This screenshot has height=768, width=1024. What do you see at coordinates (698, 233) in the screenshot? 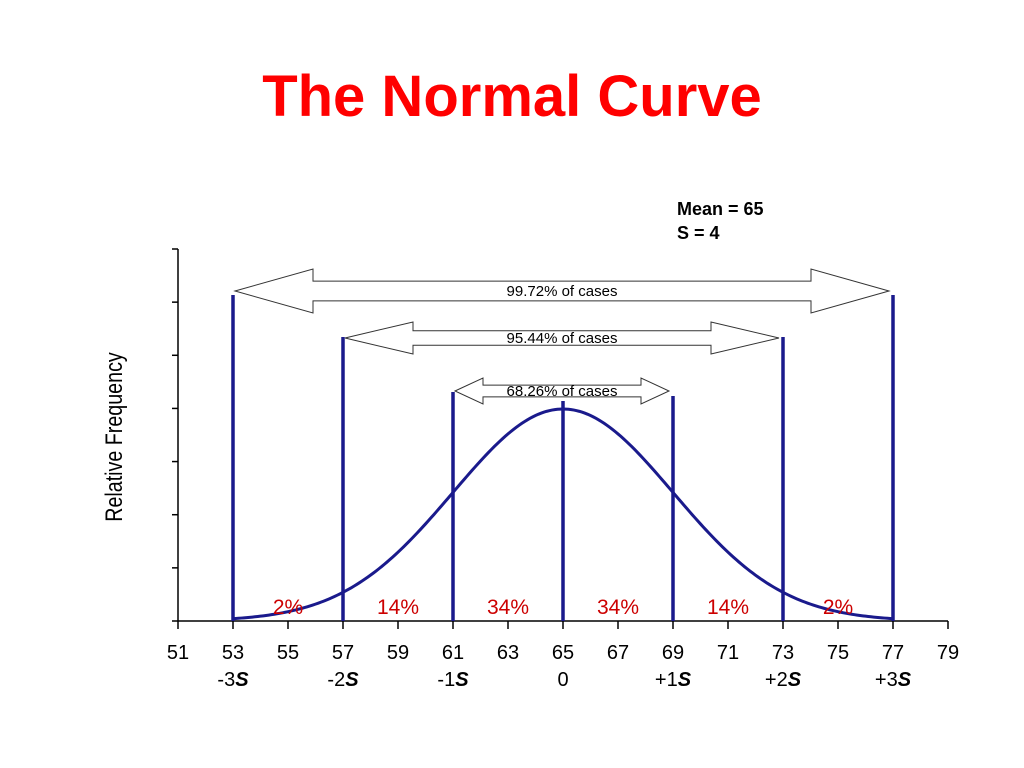
I see `sd-label: S = 4` at bounding box center [698, 233].